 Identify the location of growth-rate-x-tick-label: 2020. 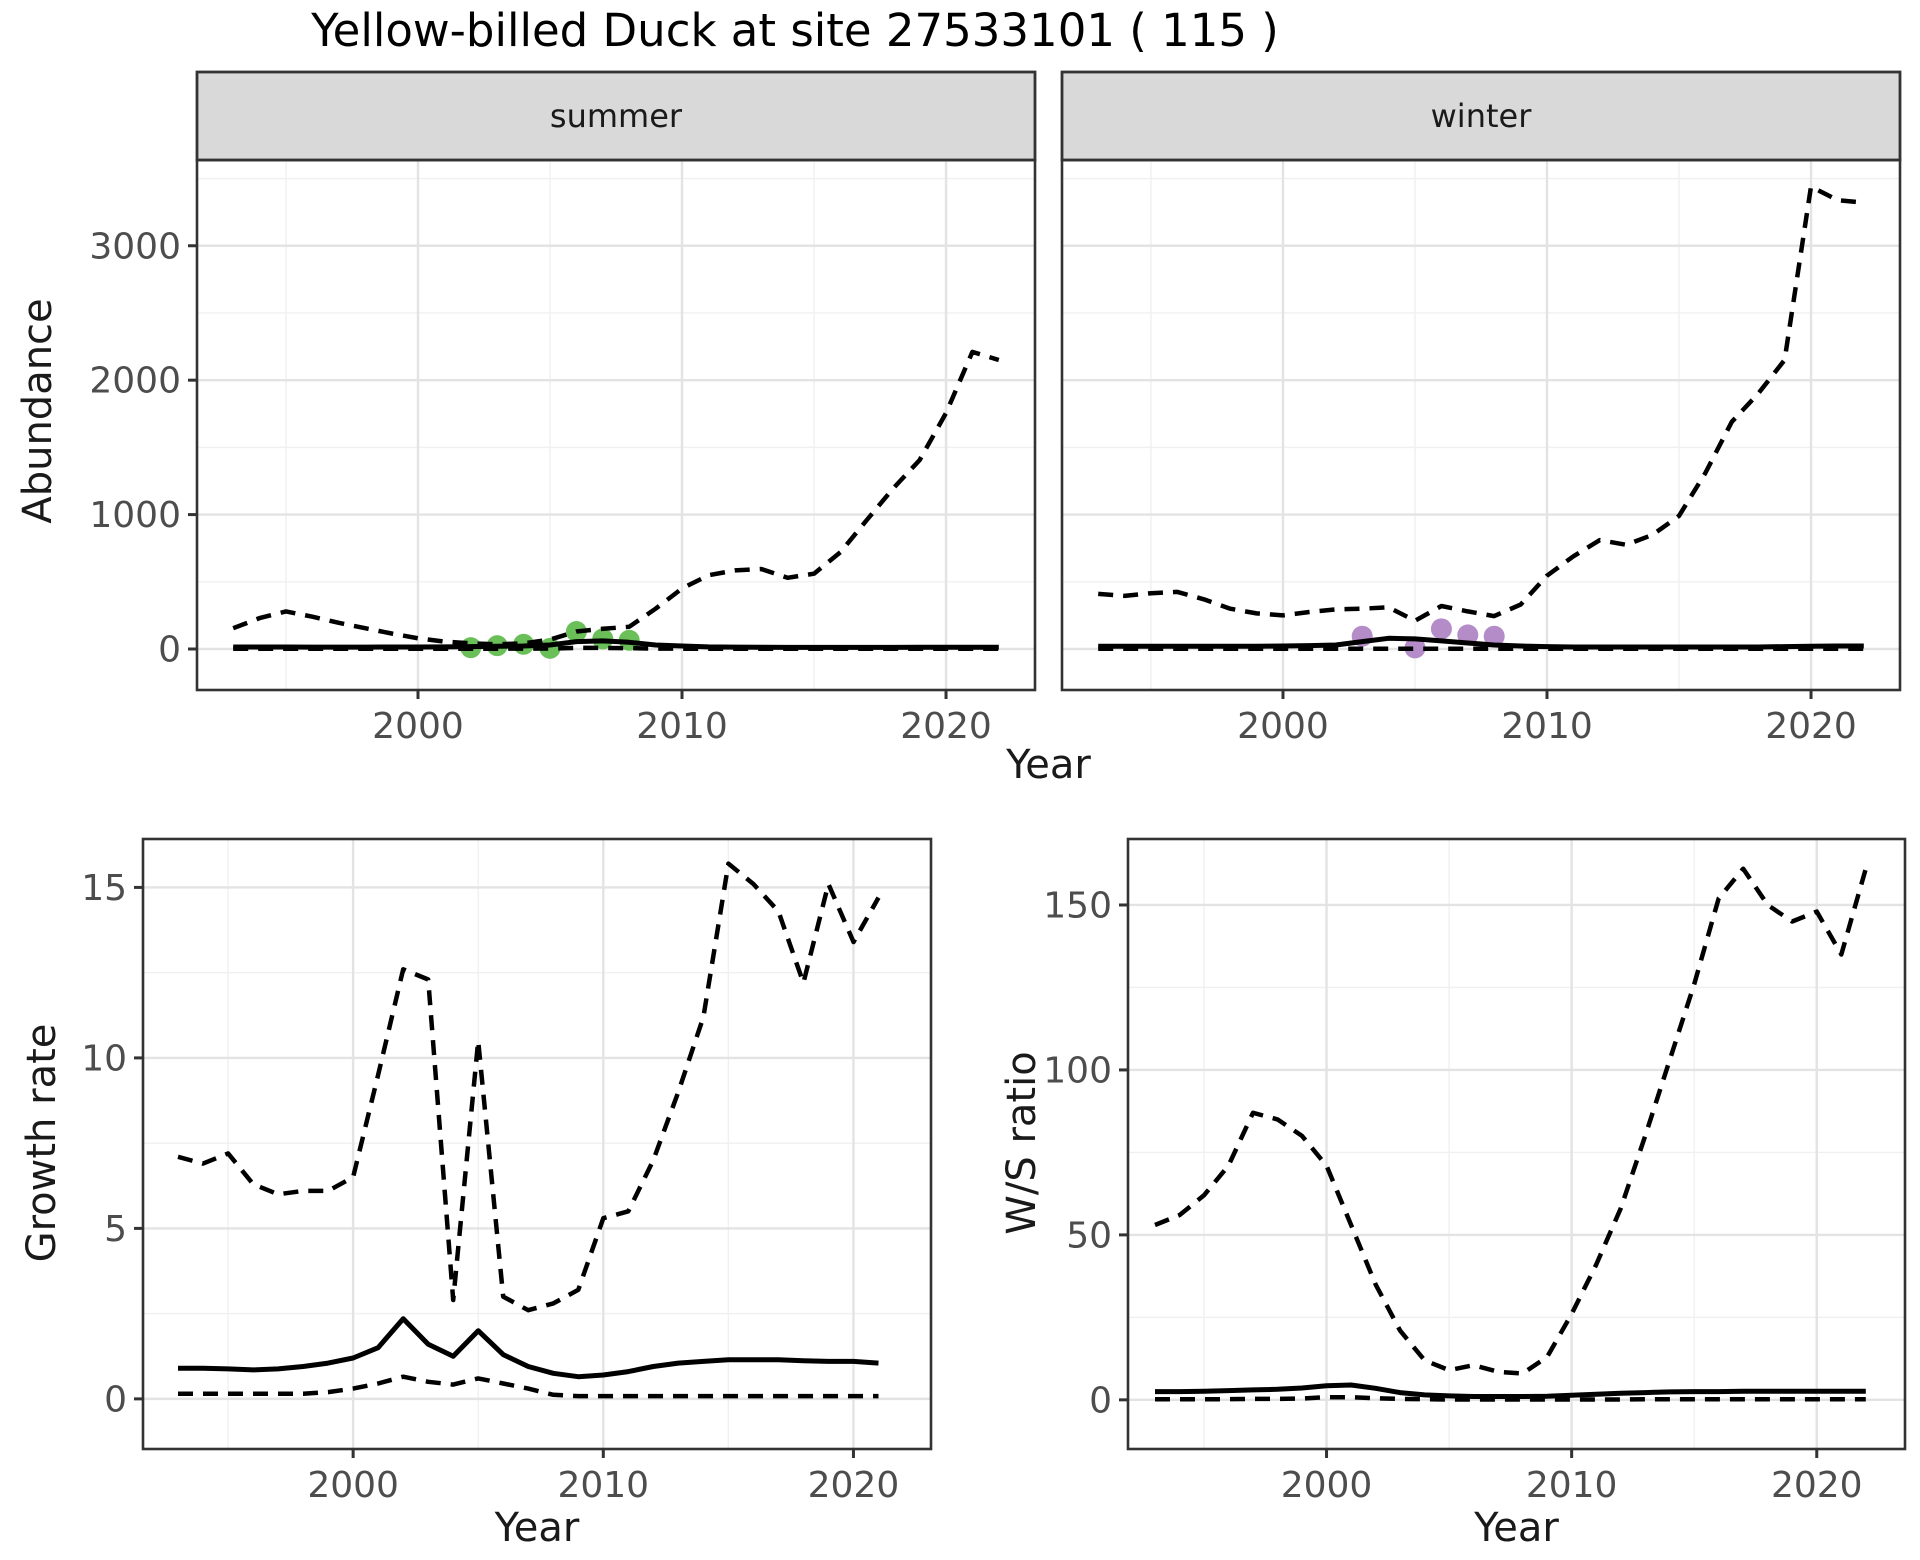
(854, 1485).